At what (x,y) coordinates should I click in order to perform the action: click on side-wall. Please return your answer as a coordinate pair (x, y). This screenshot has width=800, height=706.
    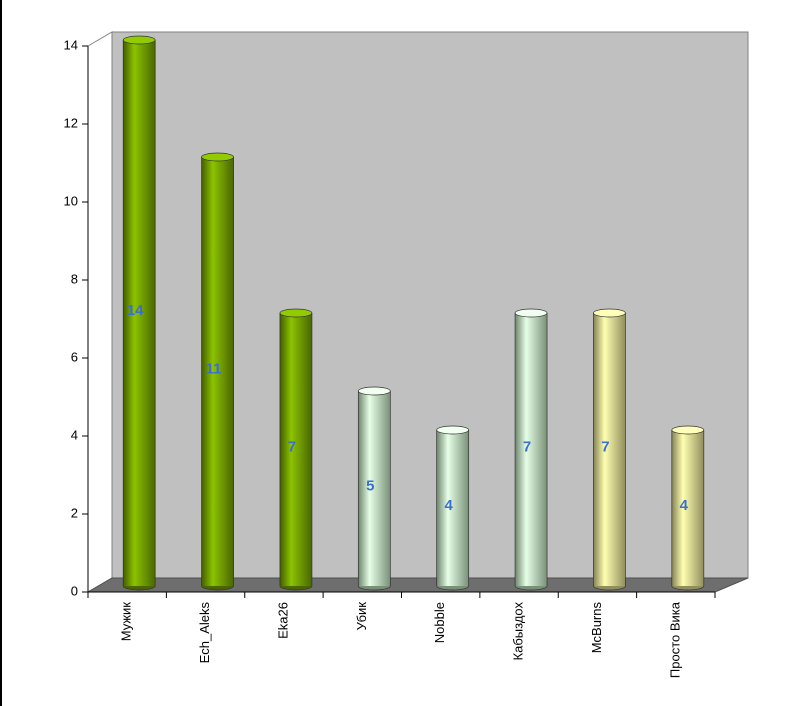
    Looking at the image, I should click on (100, 312).